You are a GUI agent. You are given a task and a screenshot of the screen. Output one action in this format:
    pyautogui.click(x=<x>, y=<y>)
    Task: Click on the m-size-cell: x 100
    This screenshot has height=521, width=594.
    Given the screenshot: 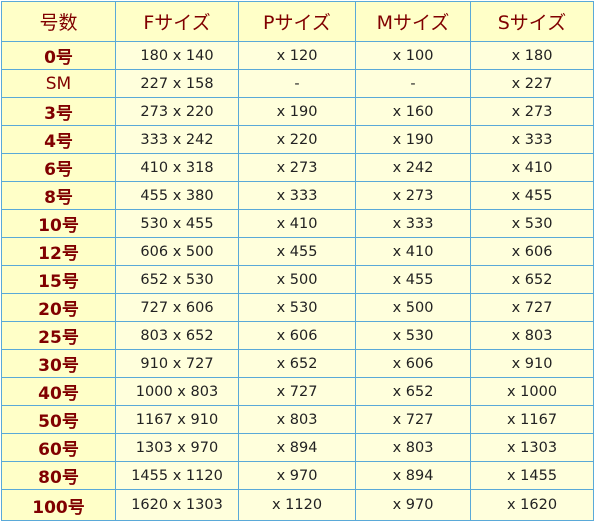 What is the action you would take?
    pyautogui.click(x=413, y=55)
    